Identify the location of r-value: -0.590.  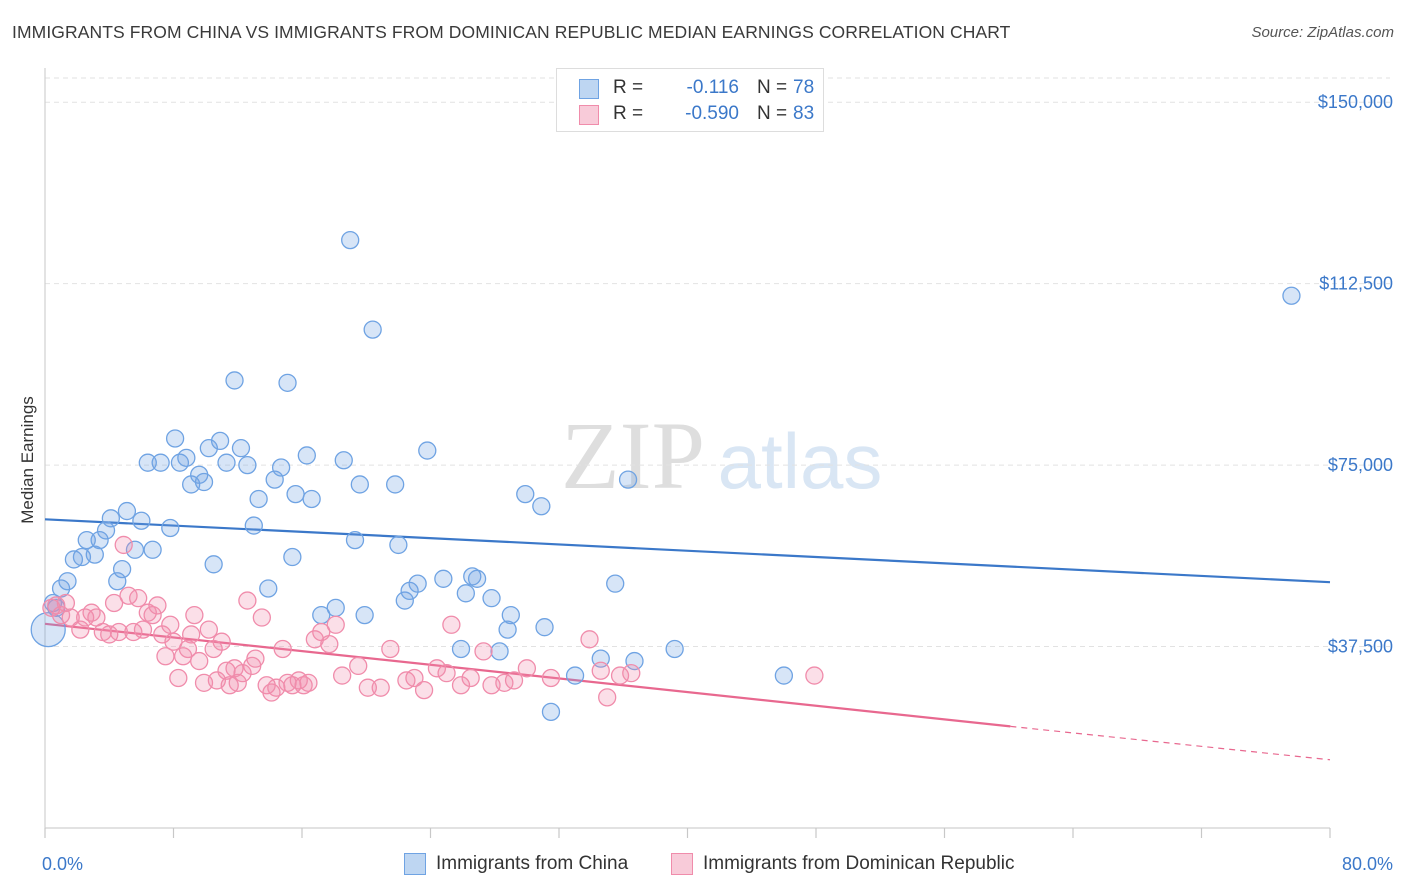
(712, 113).